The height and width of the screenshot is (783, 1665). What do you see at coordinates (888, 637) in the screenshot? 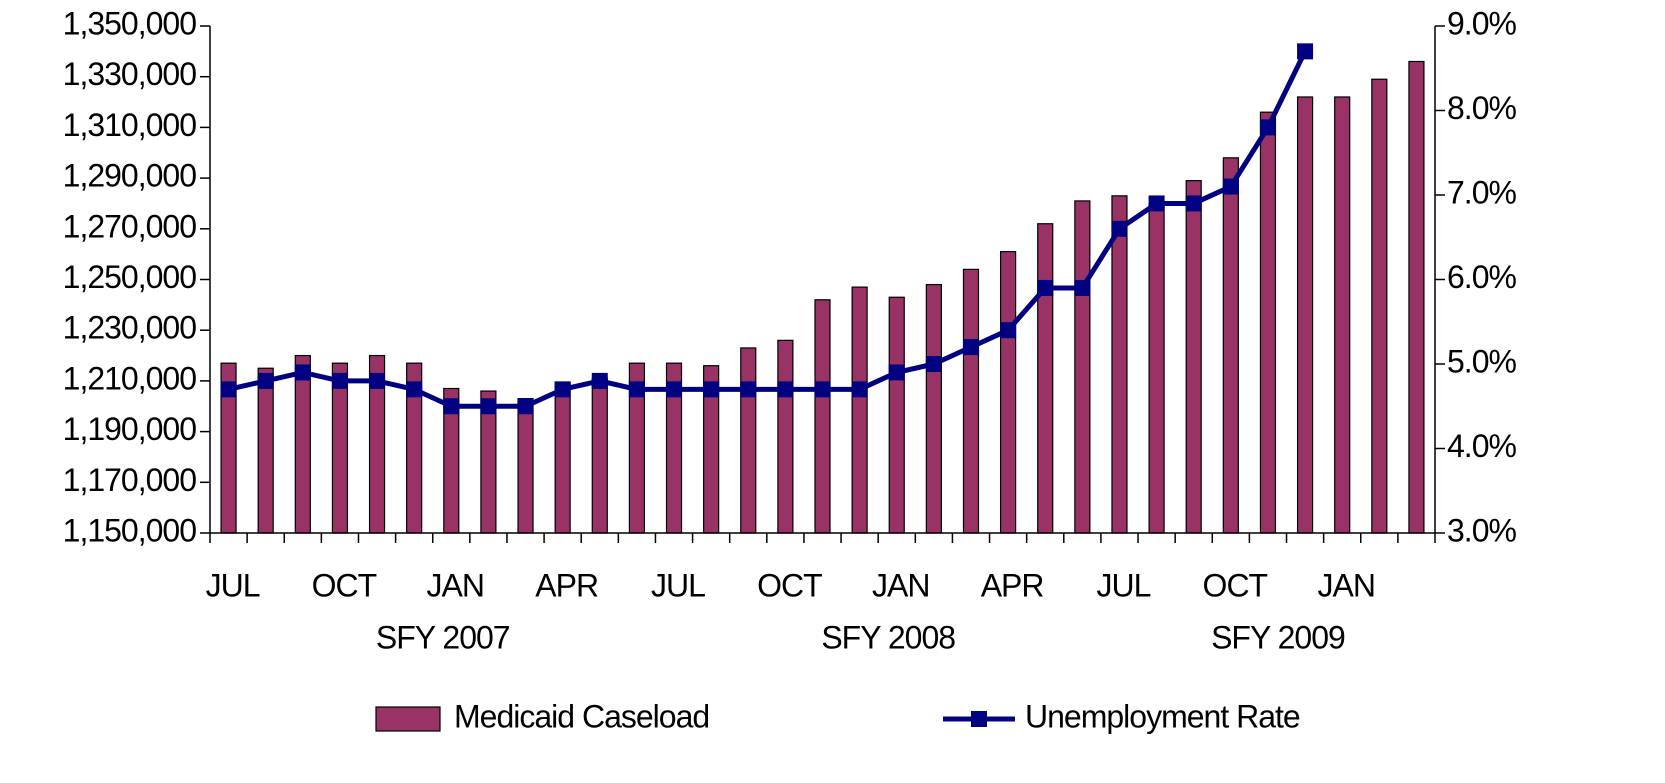
I see `x-group-label: SFY 2008` at bounding box center [888, 637].